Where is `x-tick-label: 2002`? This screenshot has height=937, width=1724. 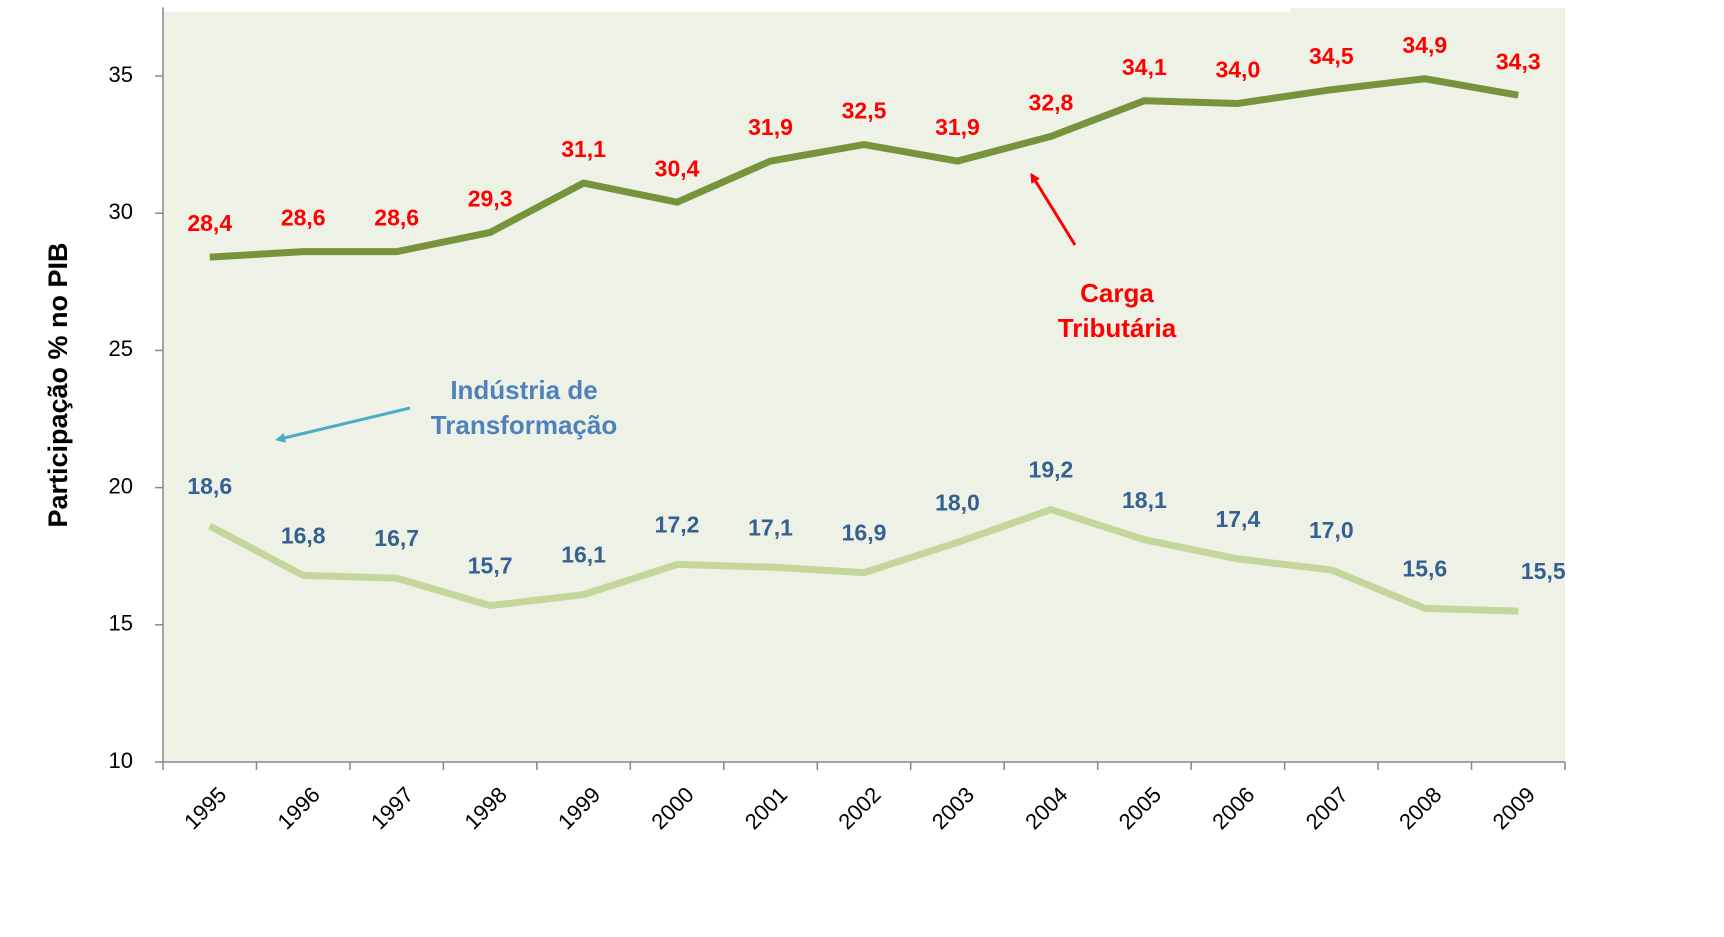
x-tick-label: 2002 is located at coordinates (859, 808).